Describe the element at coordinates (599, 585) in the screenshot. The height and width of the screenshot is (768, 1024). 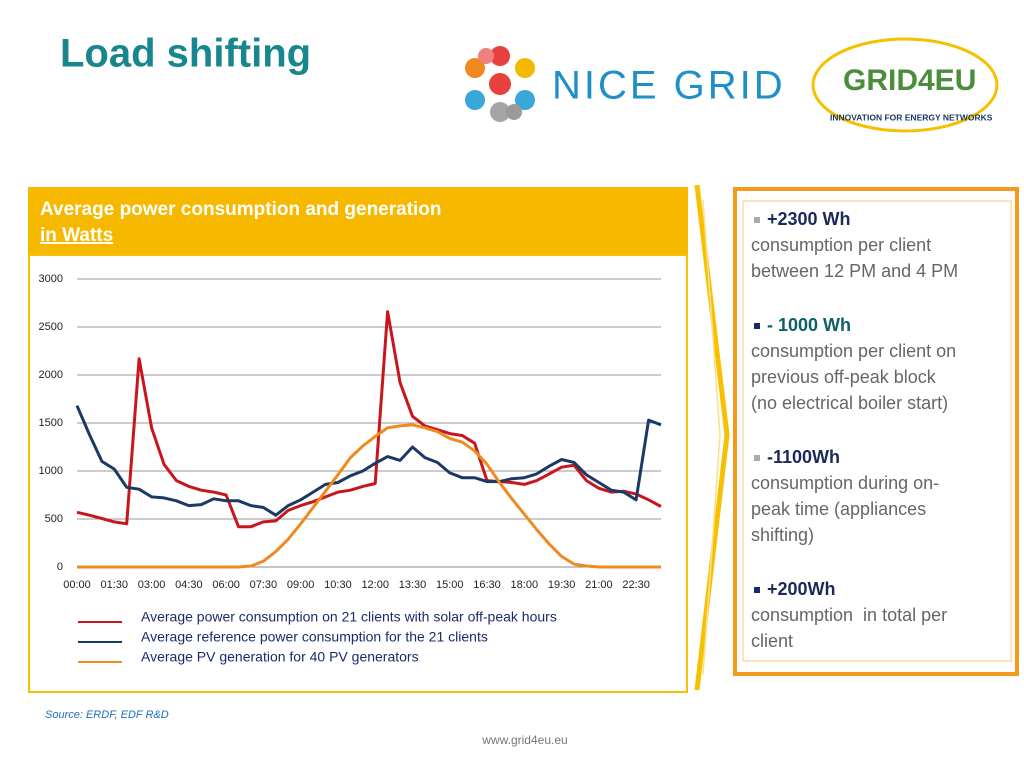
I see `x-tick-label: 21:00` at that location.